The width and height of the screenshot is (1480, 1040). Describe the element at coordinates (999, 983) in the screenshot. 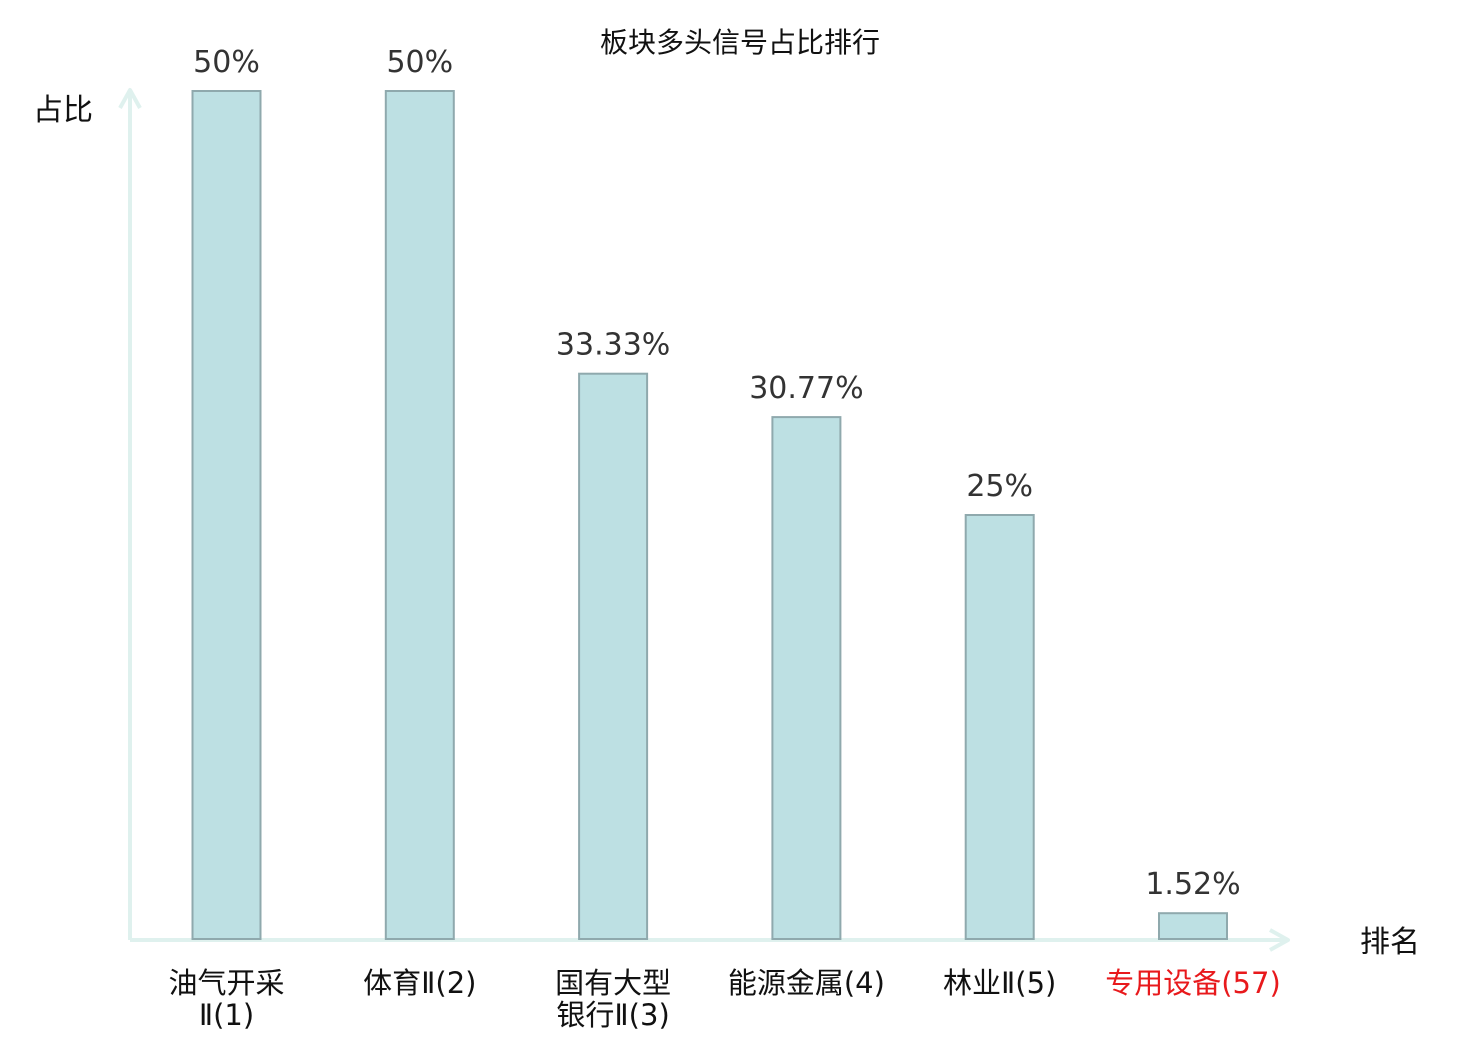

I see `category-tick-label: 林业Ⅱ(5)` at that location.